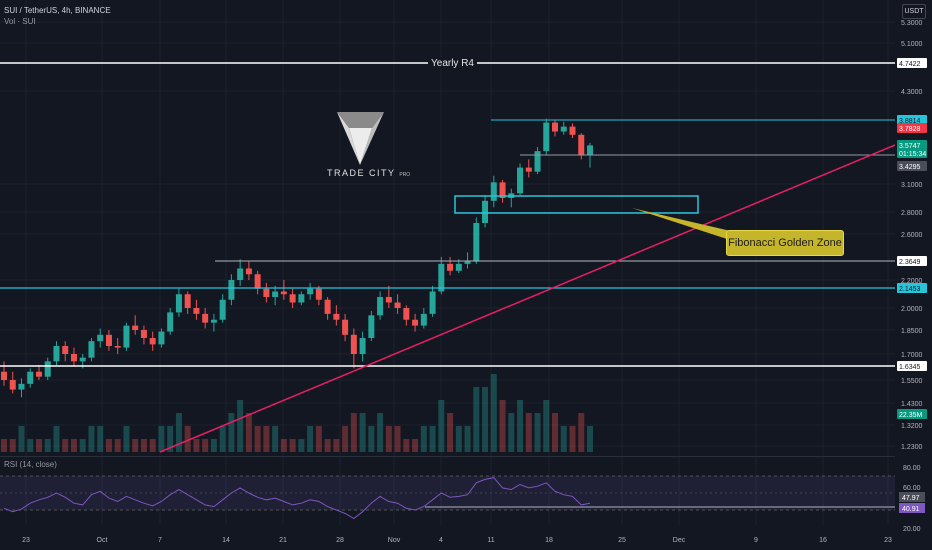 The image size is (932, 550). What do you see at coordinates (914, 11) in the screenshot?
I see `currency-button: USDT` at bounding box center [914, 11].